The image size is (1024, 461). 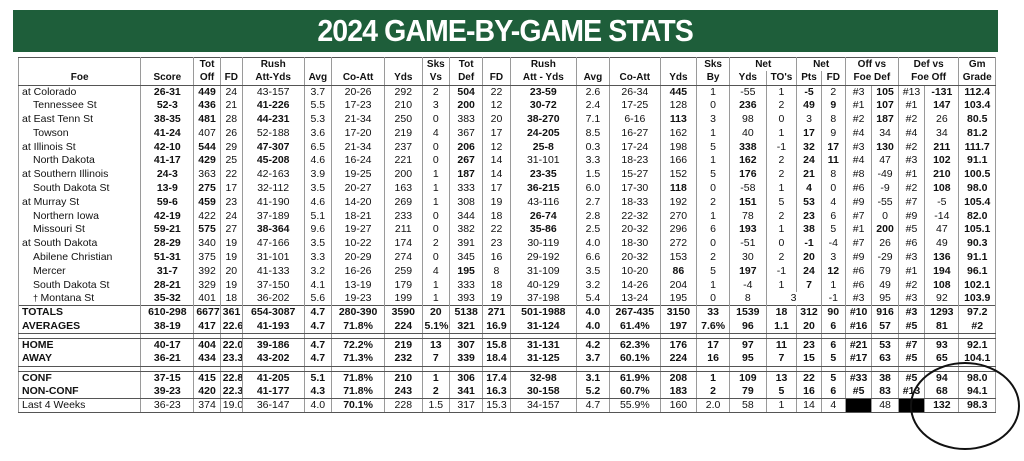 What do you see at coordinates (167, 406) in the screenshot?
I see `stat-cell: 36-23` at bounding box center [167, 406].